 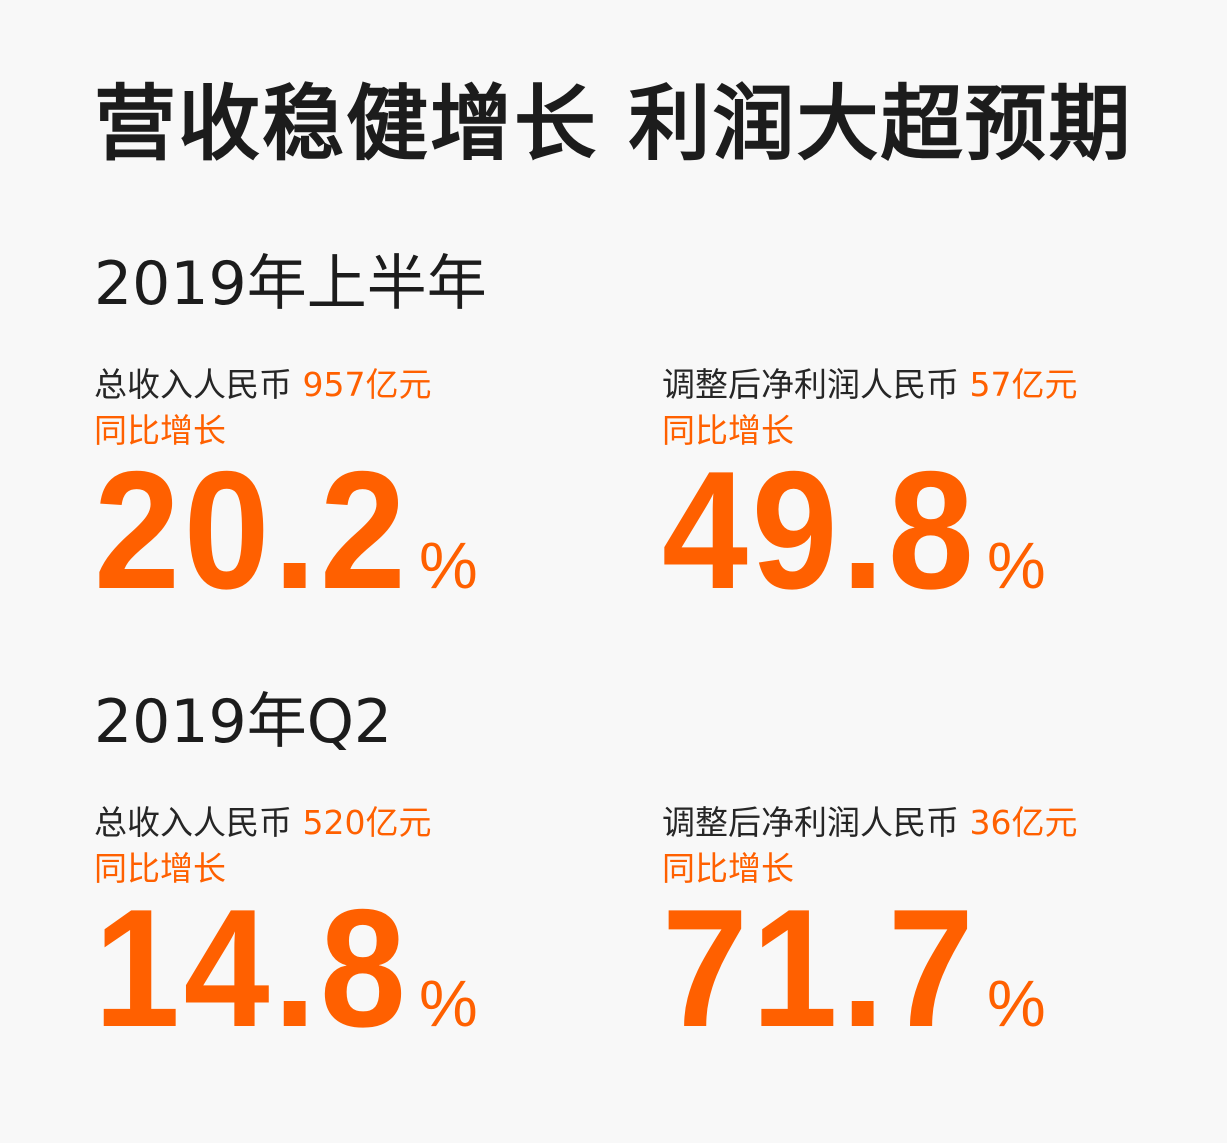 I want to click on stat-value: 71.7%, so click(x=922, y=968).